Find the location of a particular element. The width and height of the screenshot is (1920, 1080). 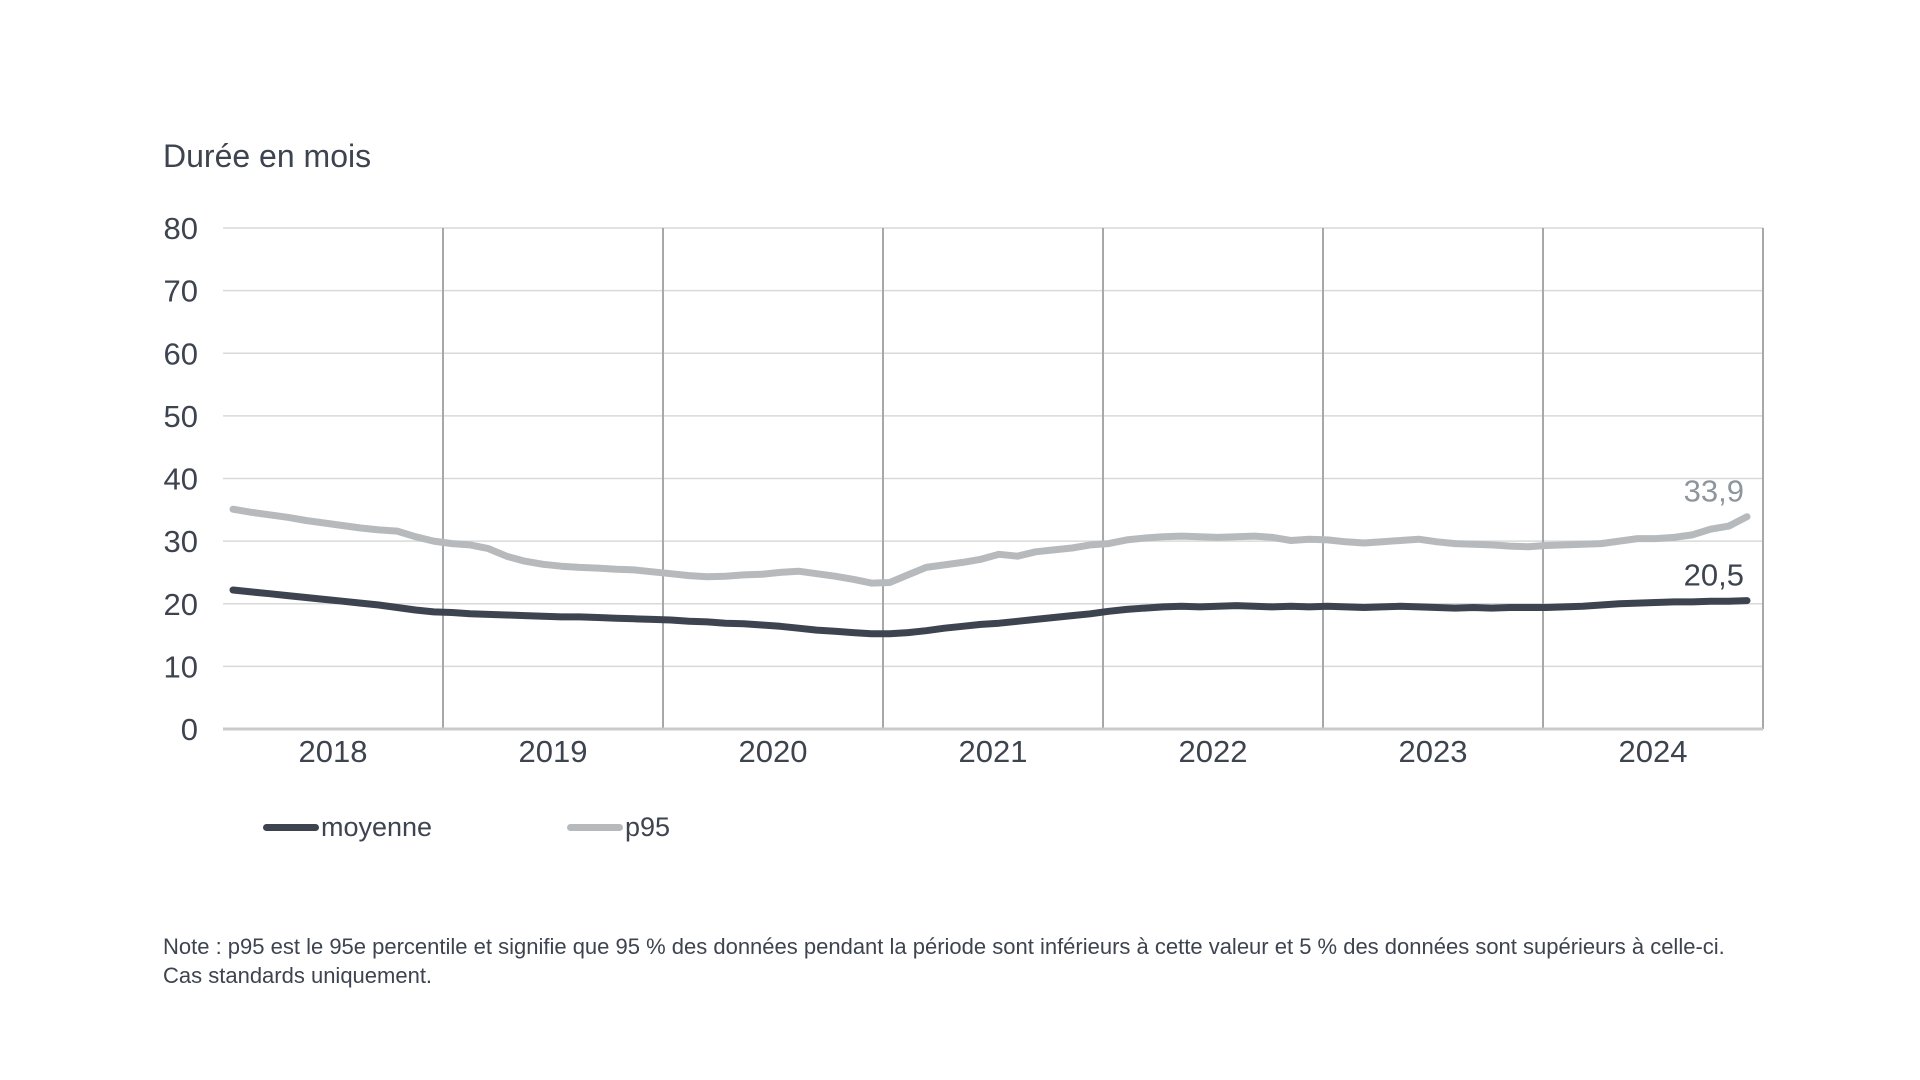

x-tick-label: 2024 is located at coordinates (1653, 751).